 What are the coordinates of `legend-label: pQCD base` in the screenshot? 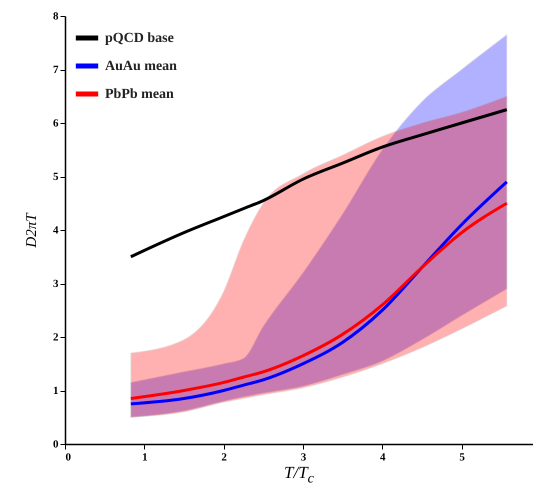 It's located at (139, 38).